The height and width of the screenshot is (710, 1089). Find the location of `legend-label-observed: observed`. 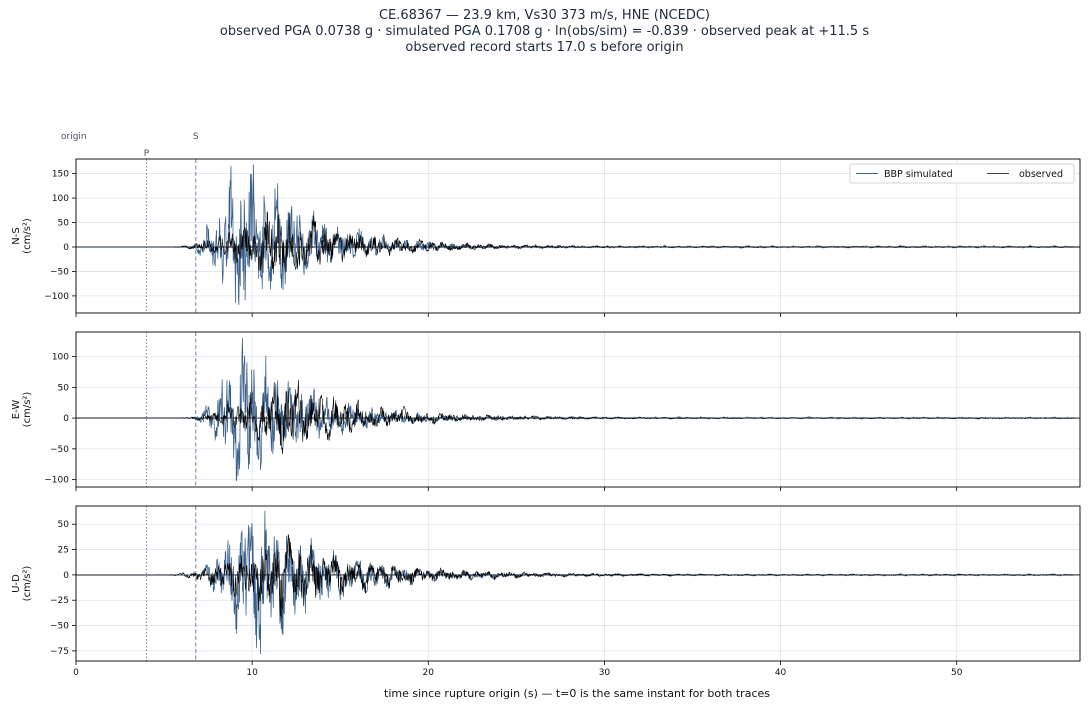

legend-label-observed: observed is located at coordinates (1041, 174).